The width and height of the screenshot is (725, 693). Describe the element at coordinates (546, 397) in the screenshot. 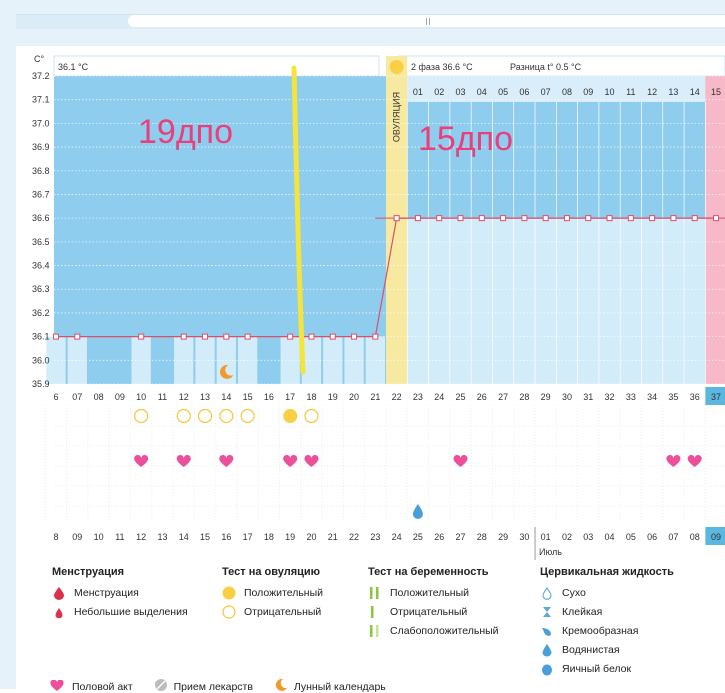

I see `cycle-day-number: 29` at that location.